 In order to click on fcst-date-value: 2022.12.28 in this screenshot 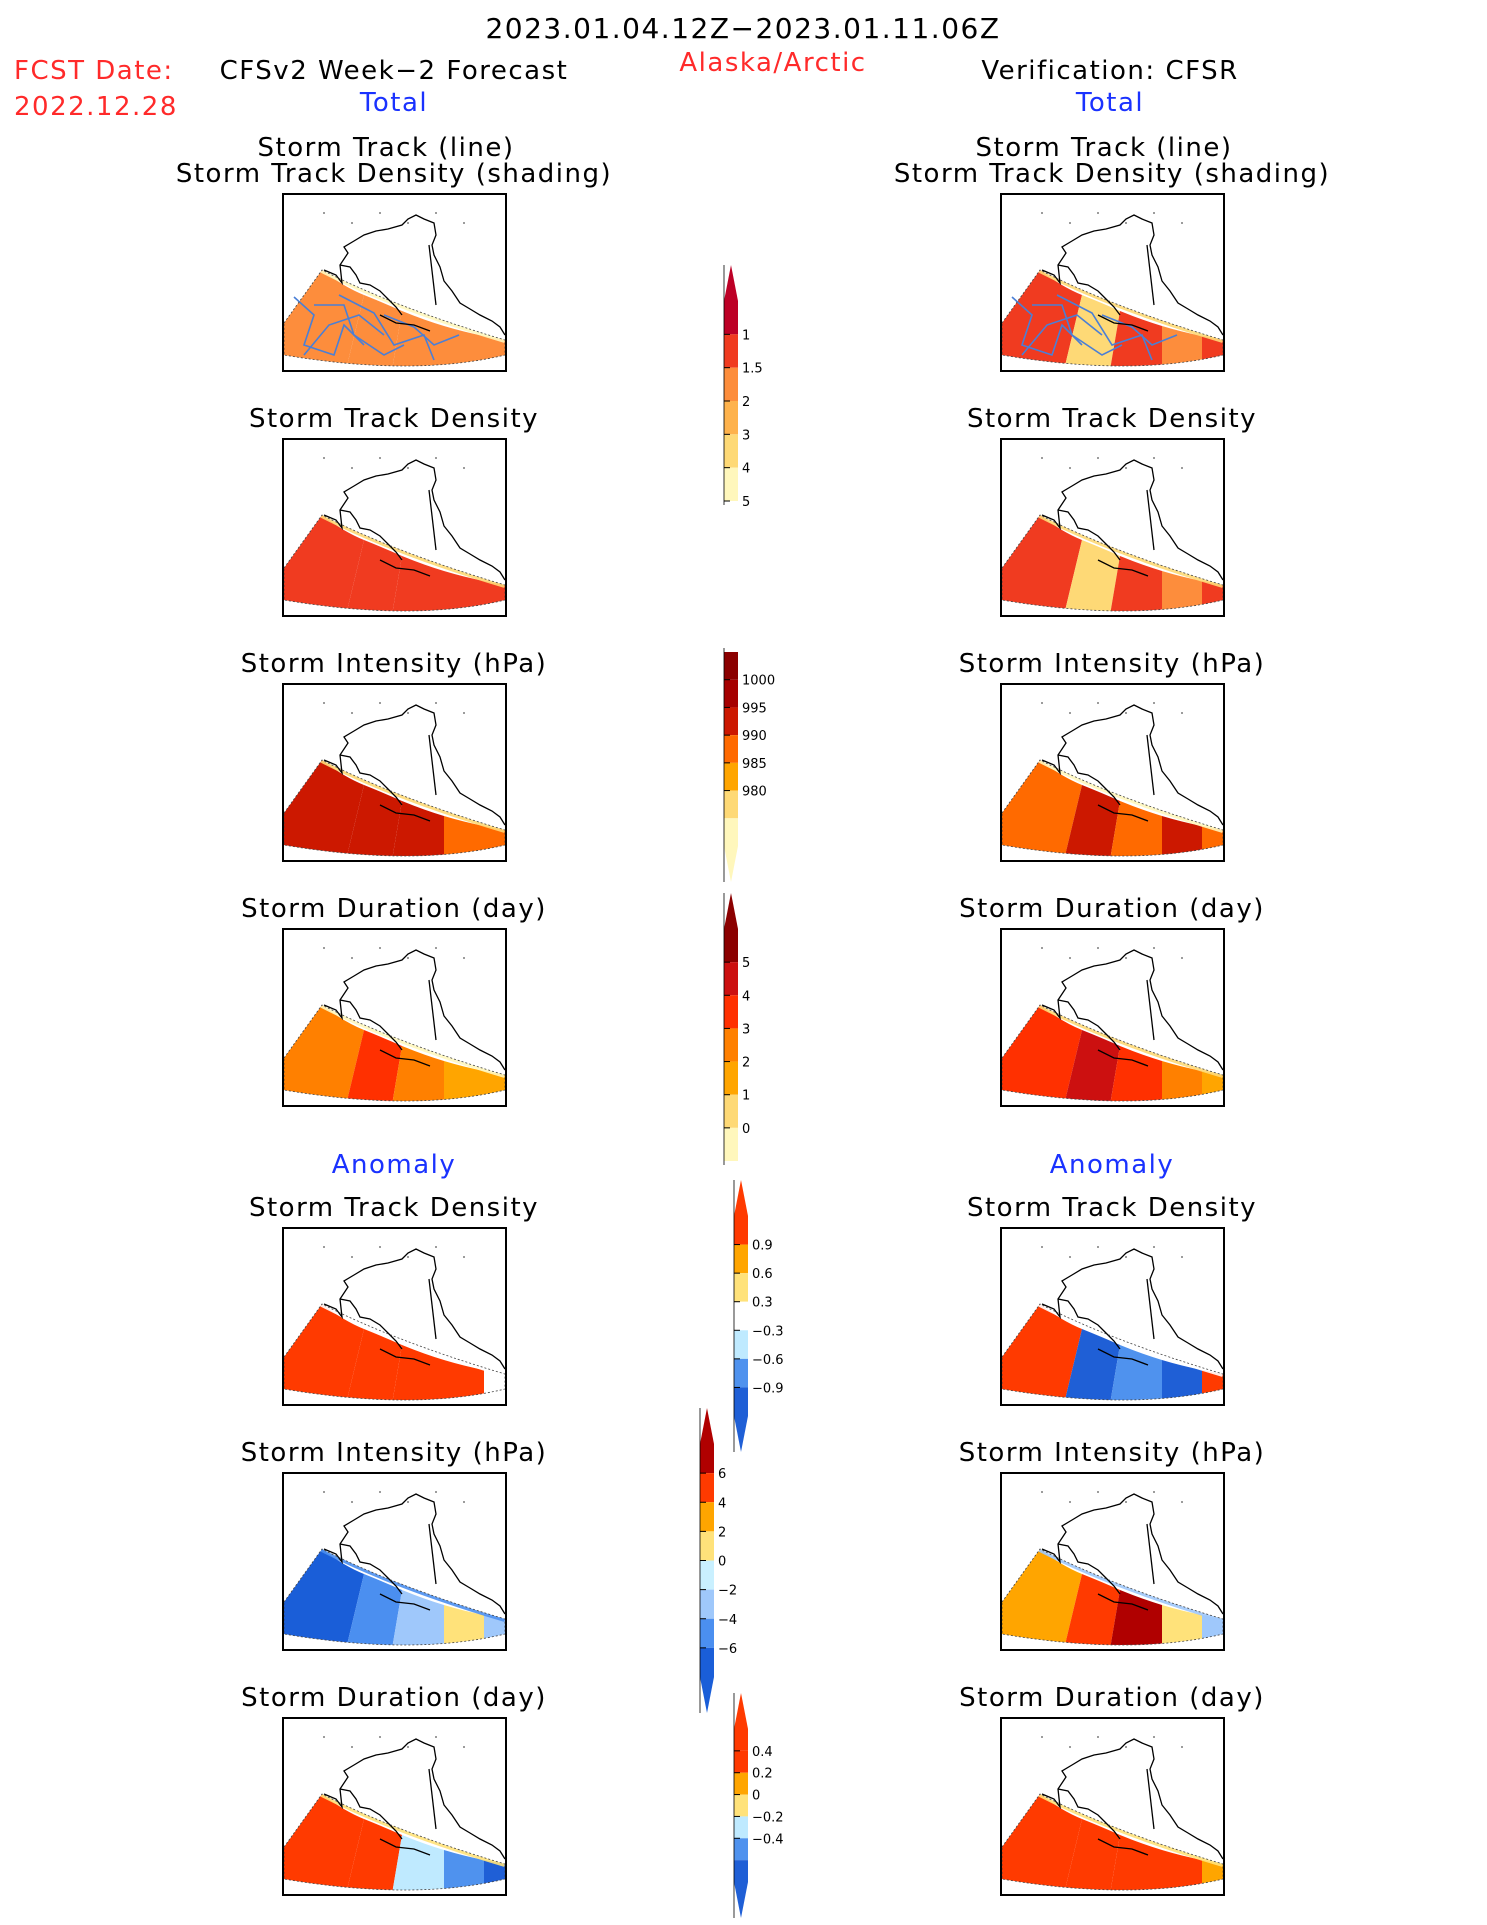, I will do `click(96, 107)`.